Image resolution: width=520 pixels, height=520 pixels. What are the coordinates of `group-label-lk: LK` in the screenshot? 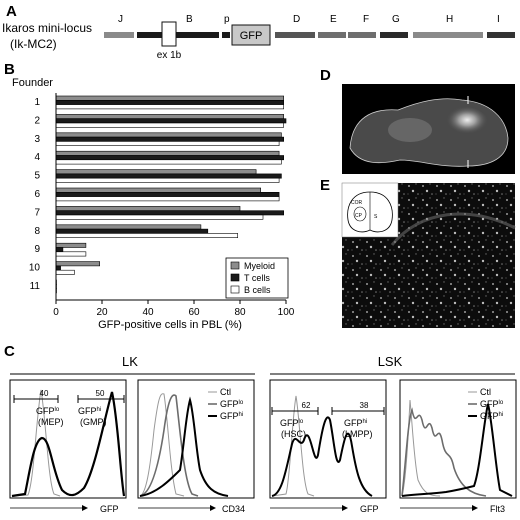 It's located at (130, 361).